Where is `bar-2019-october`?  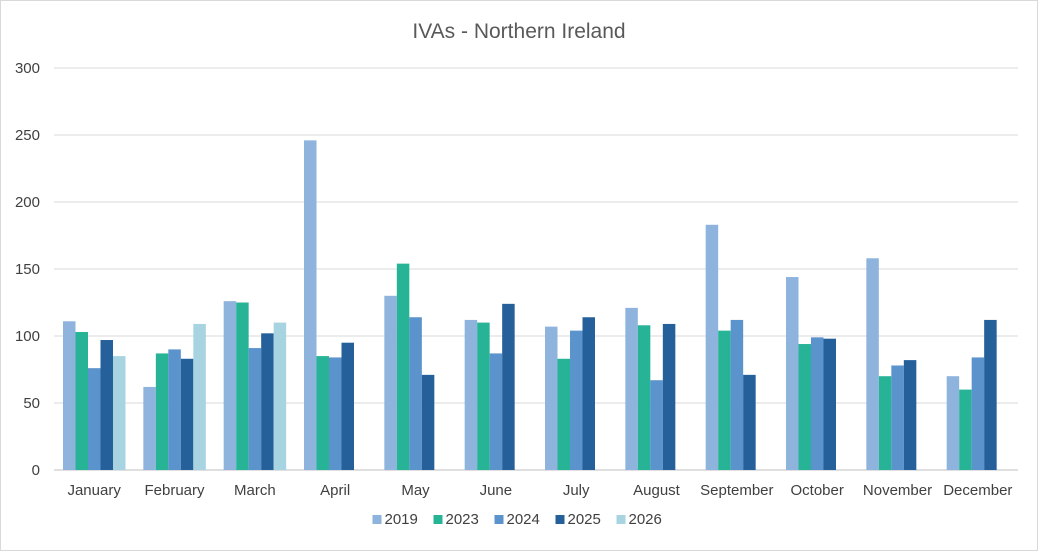 bar-2019-october is located at coordinates (792, 373).